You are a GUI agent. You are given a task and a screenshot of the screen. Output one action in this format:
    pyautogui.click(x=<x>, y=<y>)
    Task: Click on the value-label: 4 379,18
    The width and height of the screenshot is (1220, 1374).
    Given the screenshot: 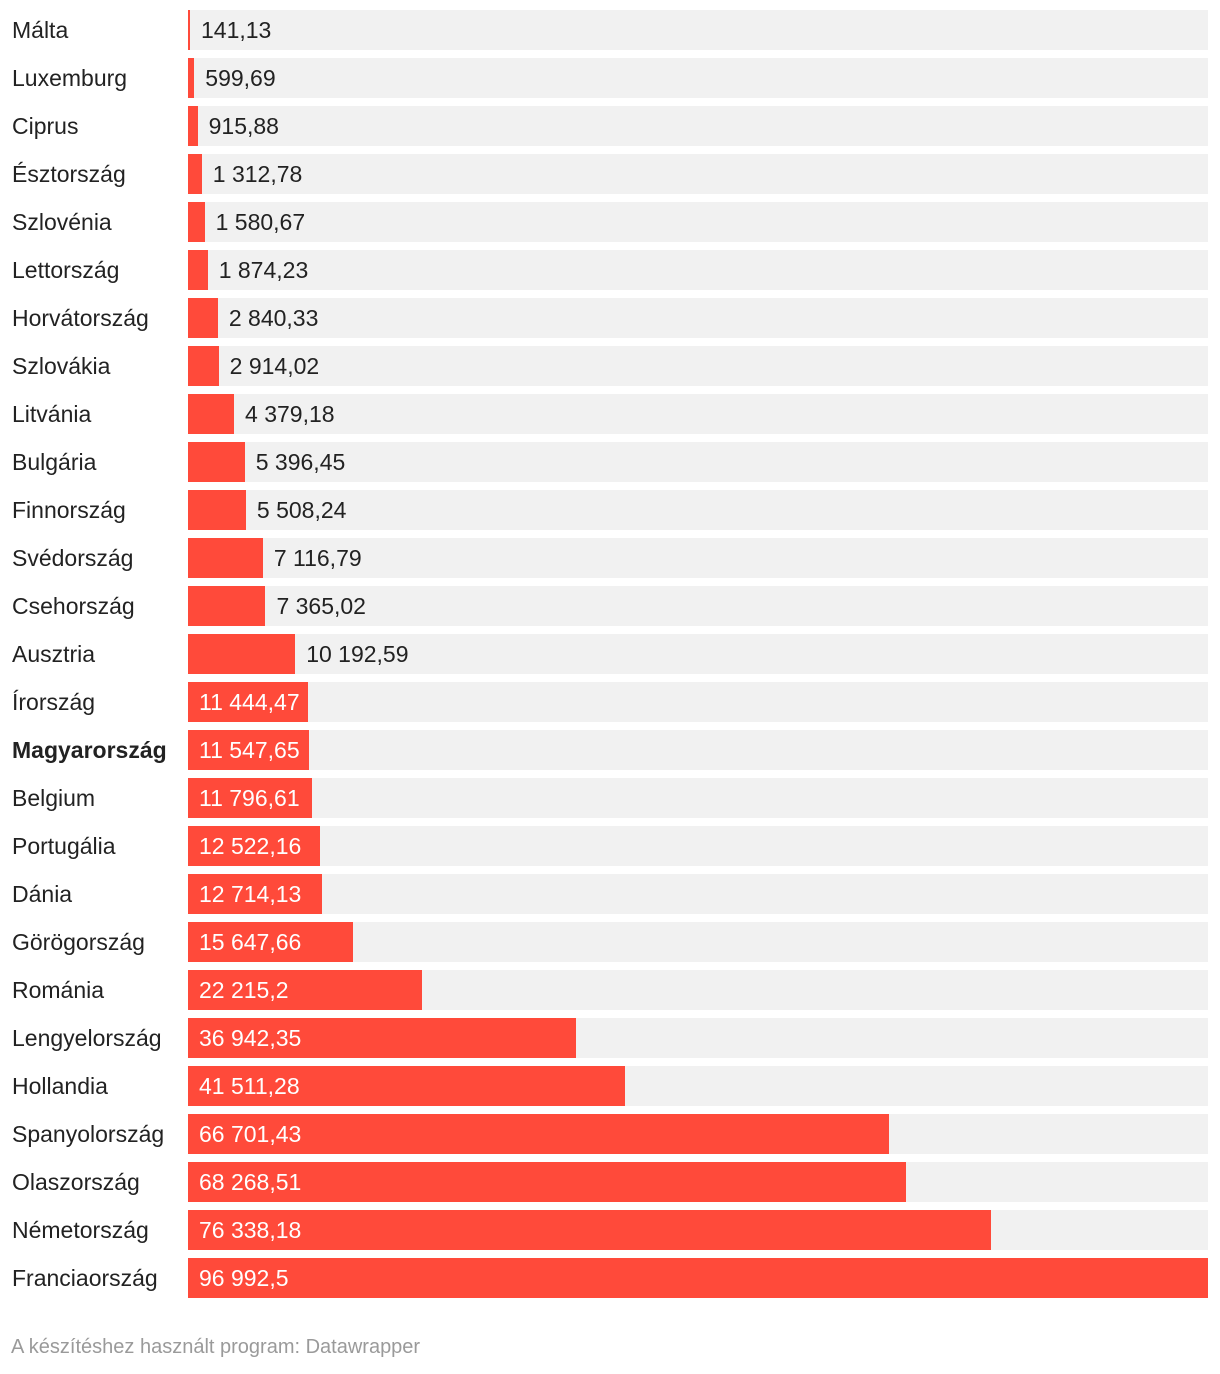 What is the action you would take?
    pyautogui.click(x=290, y=414)
    